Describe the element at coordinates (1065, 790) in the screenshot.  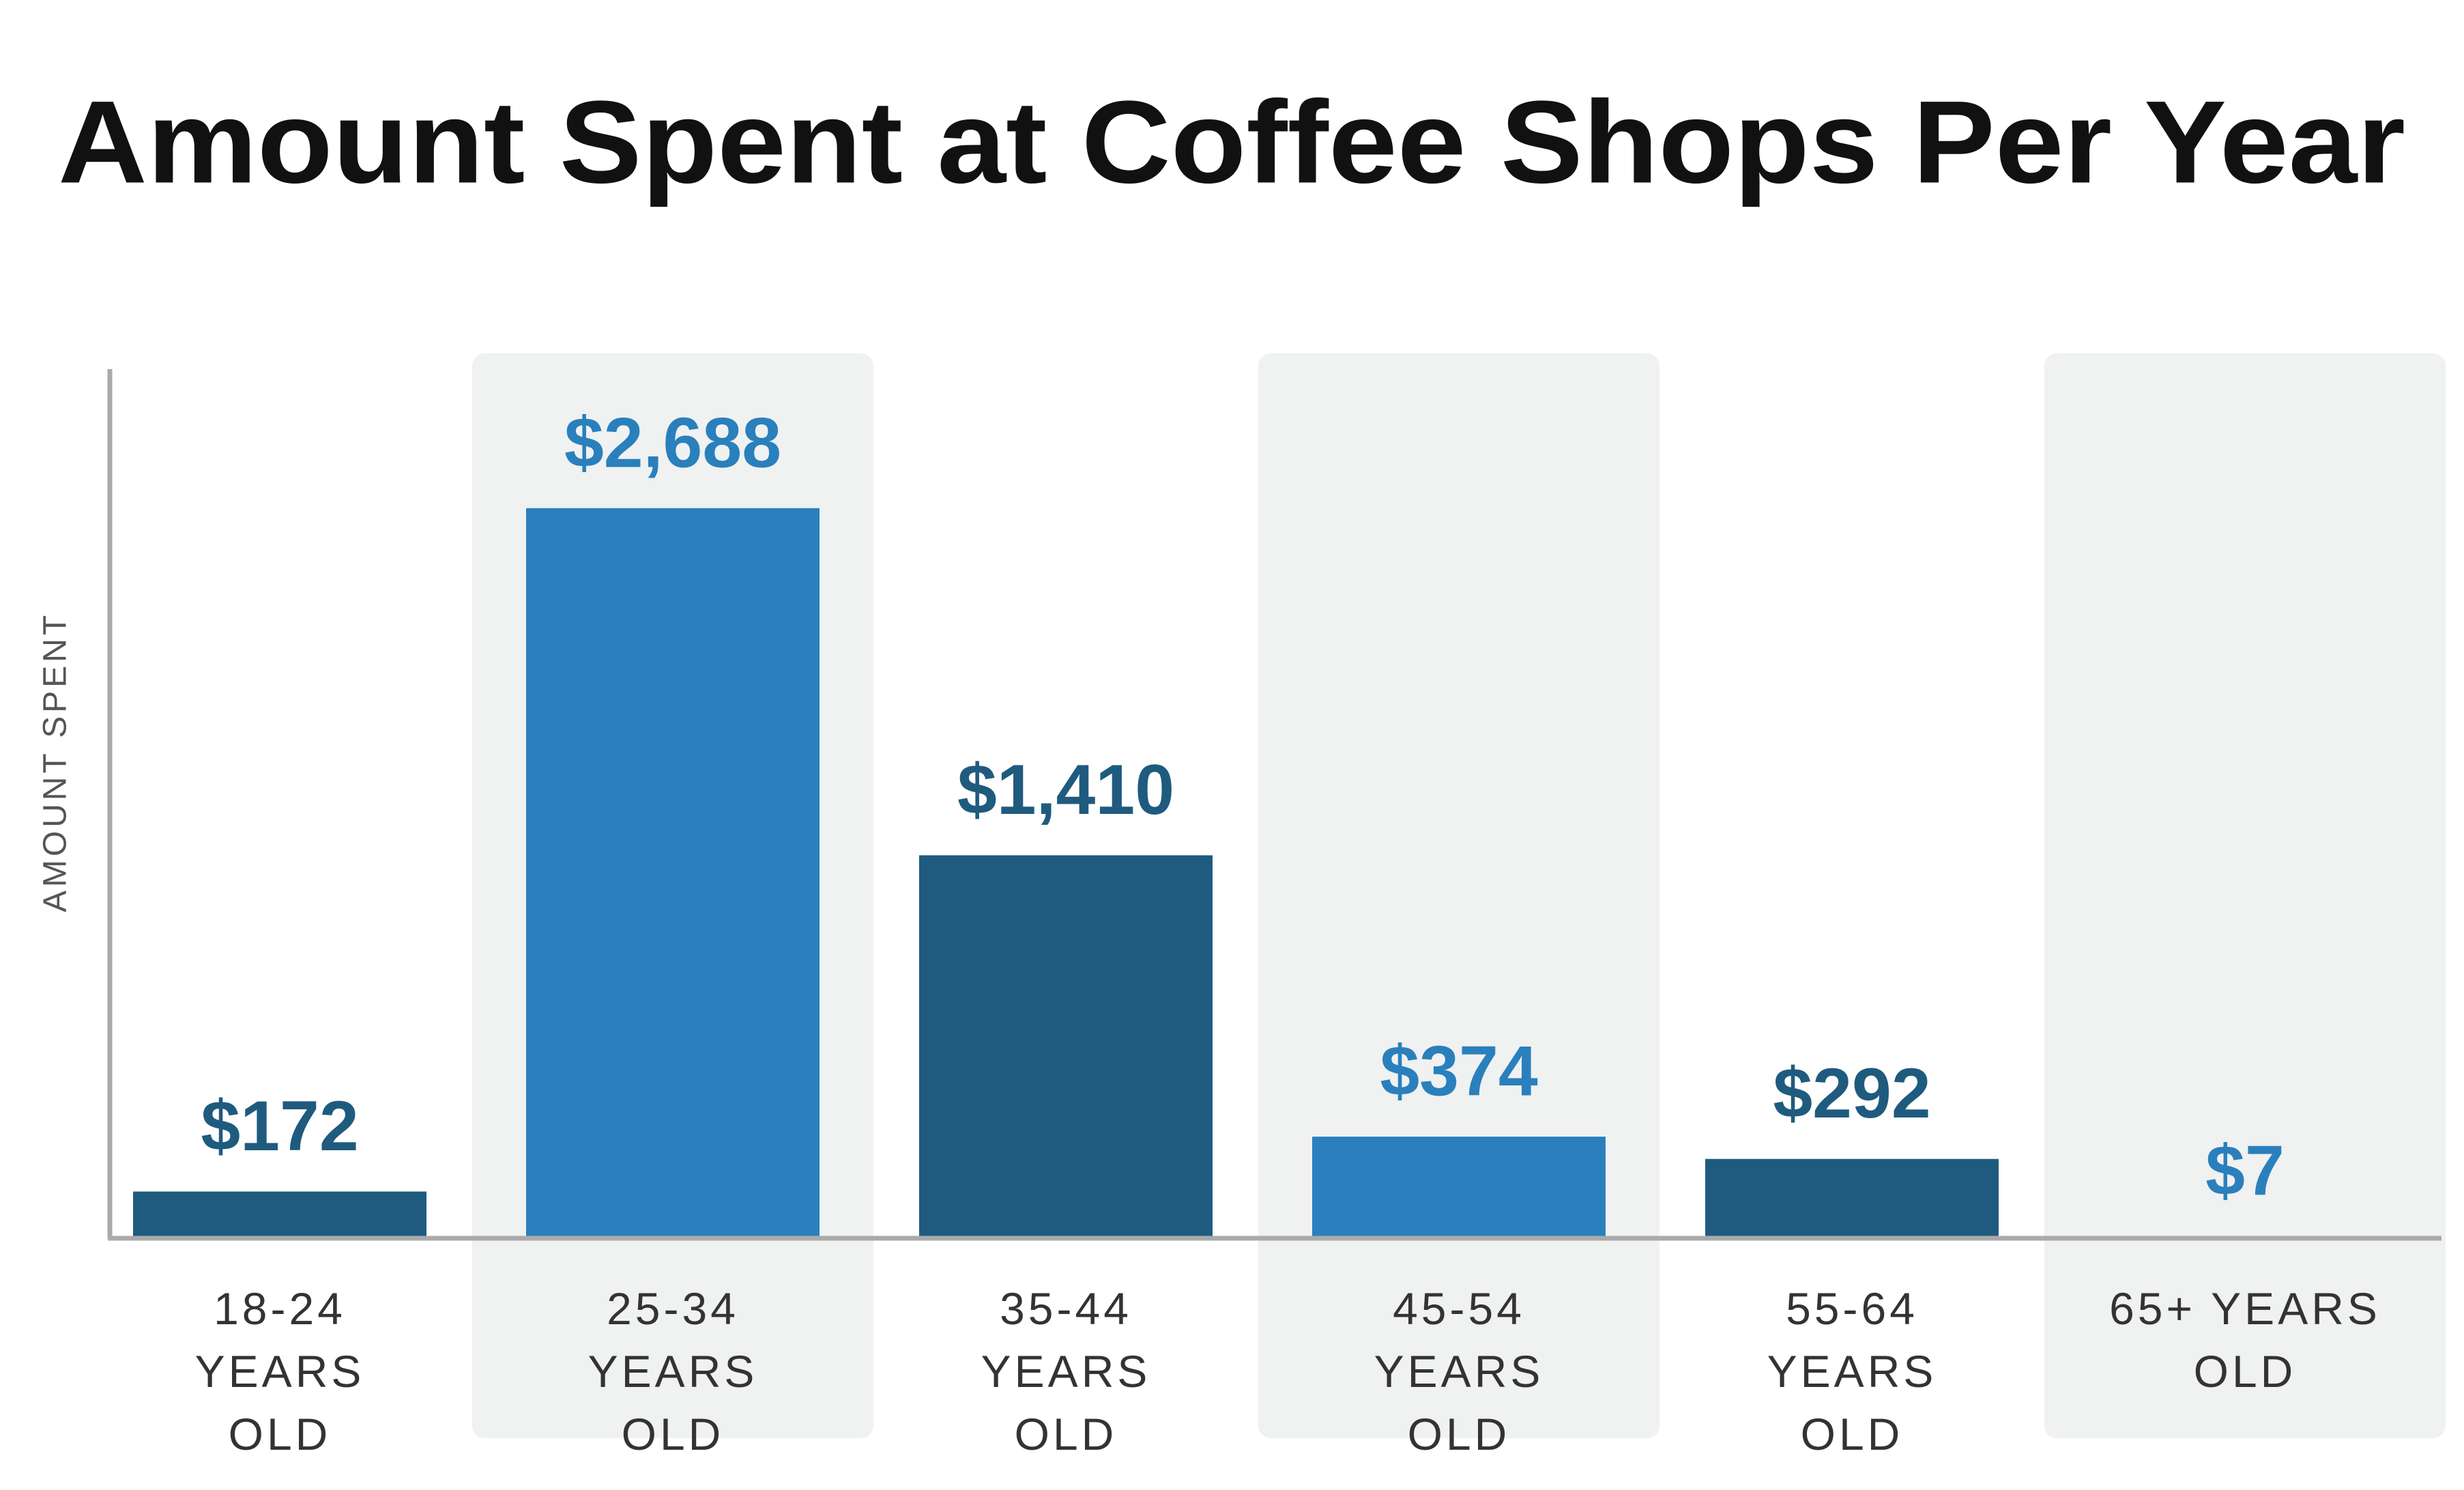
I see `value-label: $1,410` at that location.